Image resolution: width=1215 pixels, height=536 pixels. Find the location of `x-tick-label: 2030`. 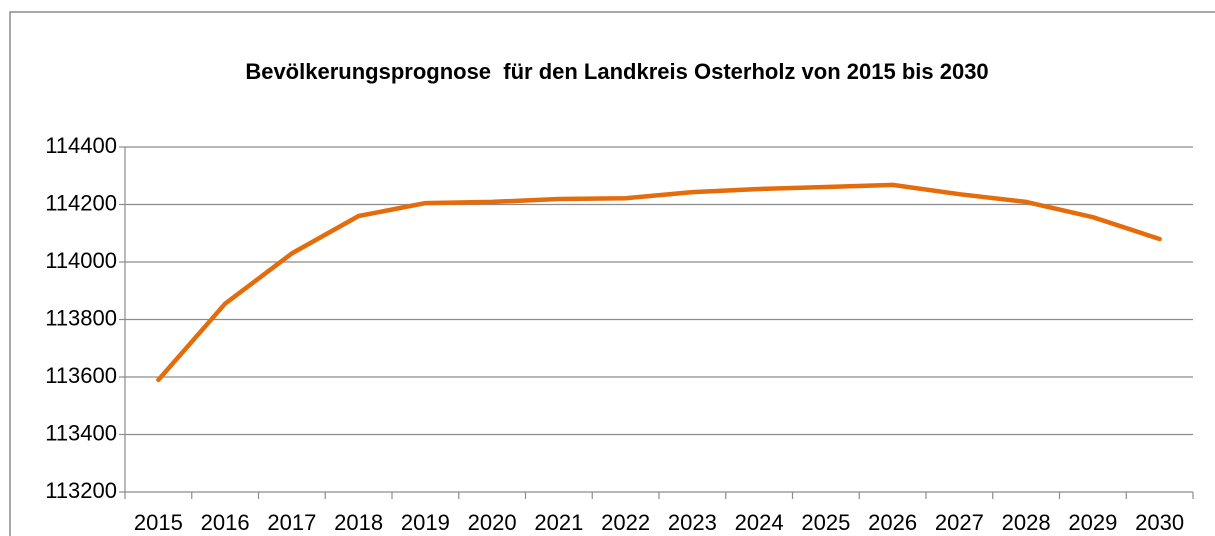

x-tick-label: 2030 is located at coordinates (1159, 522).